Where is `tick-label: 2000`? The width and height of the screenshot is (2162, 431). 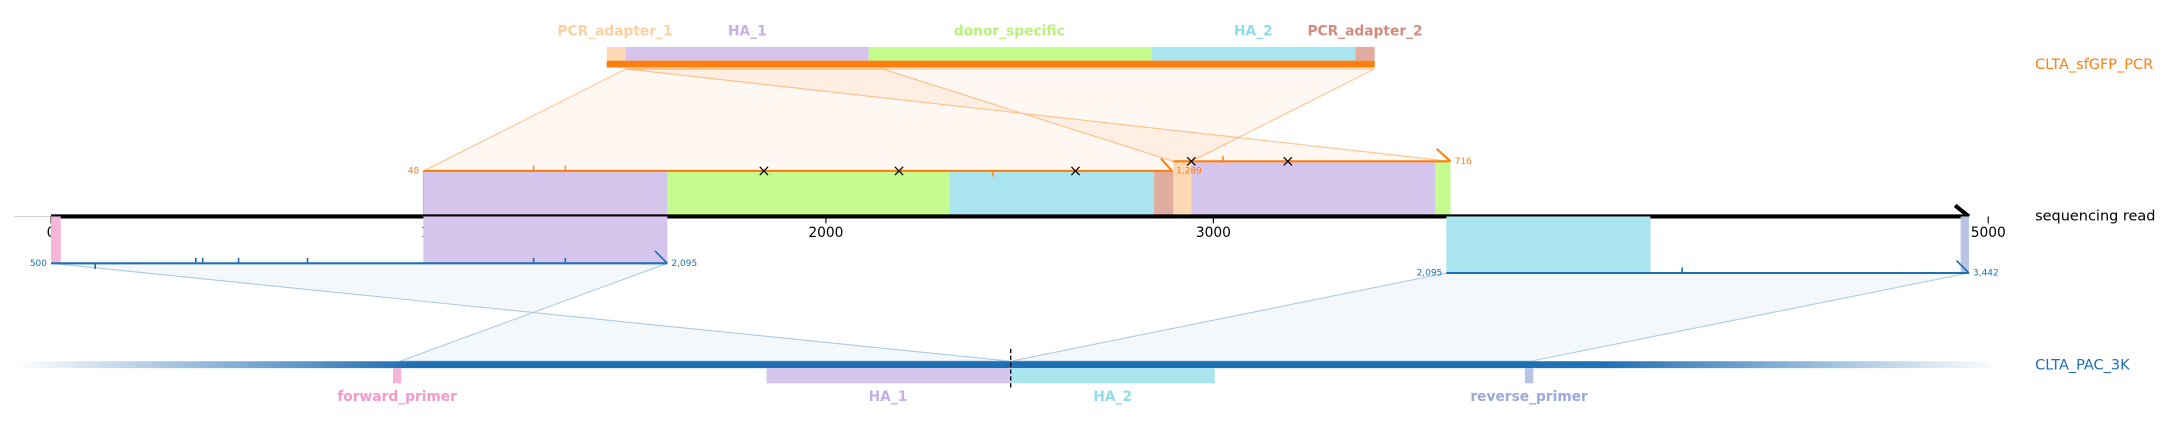 tick-label: 2000 is located at coordinates (825, 233).